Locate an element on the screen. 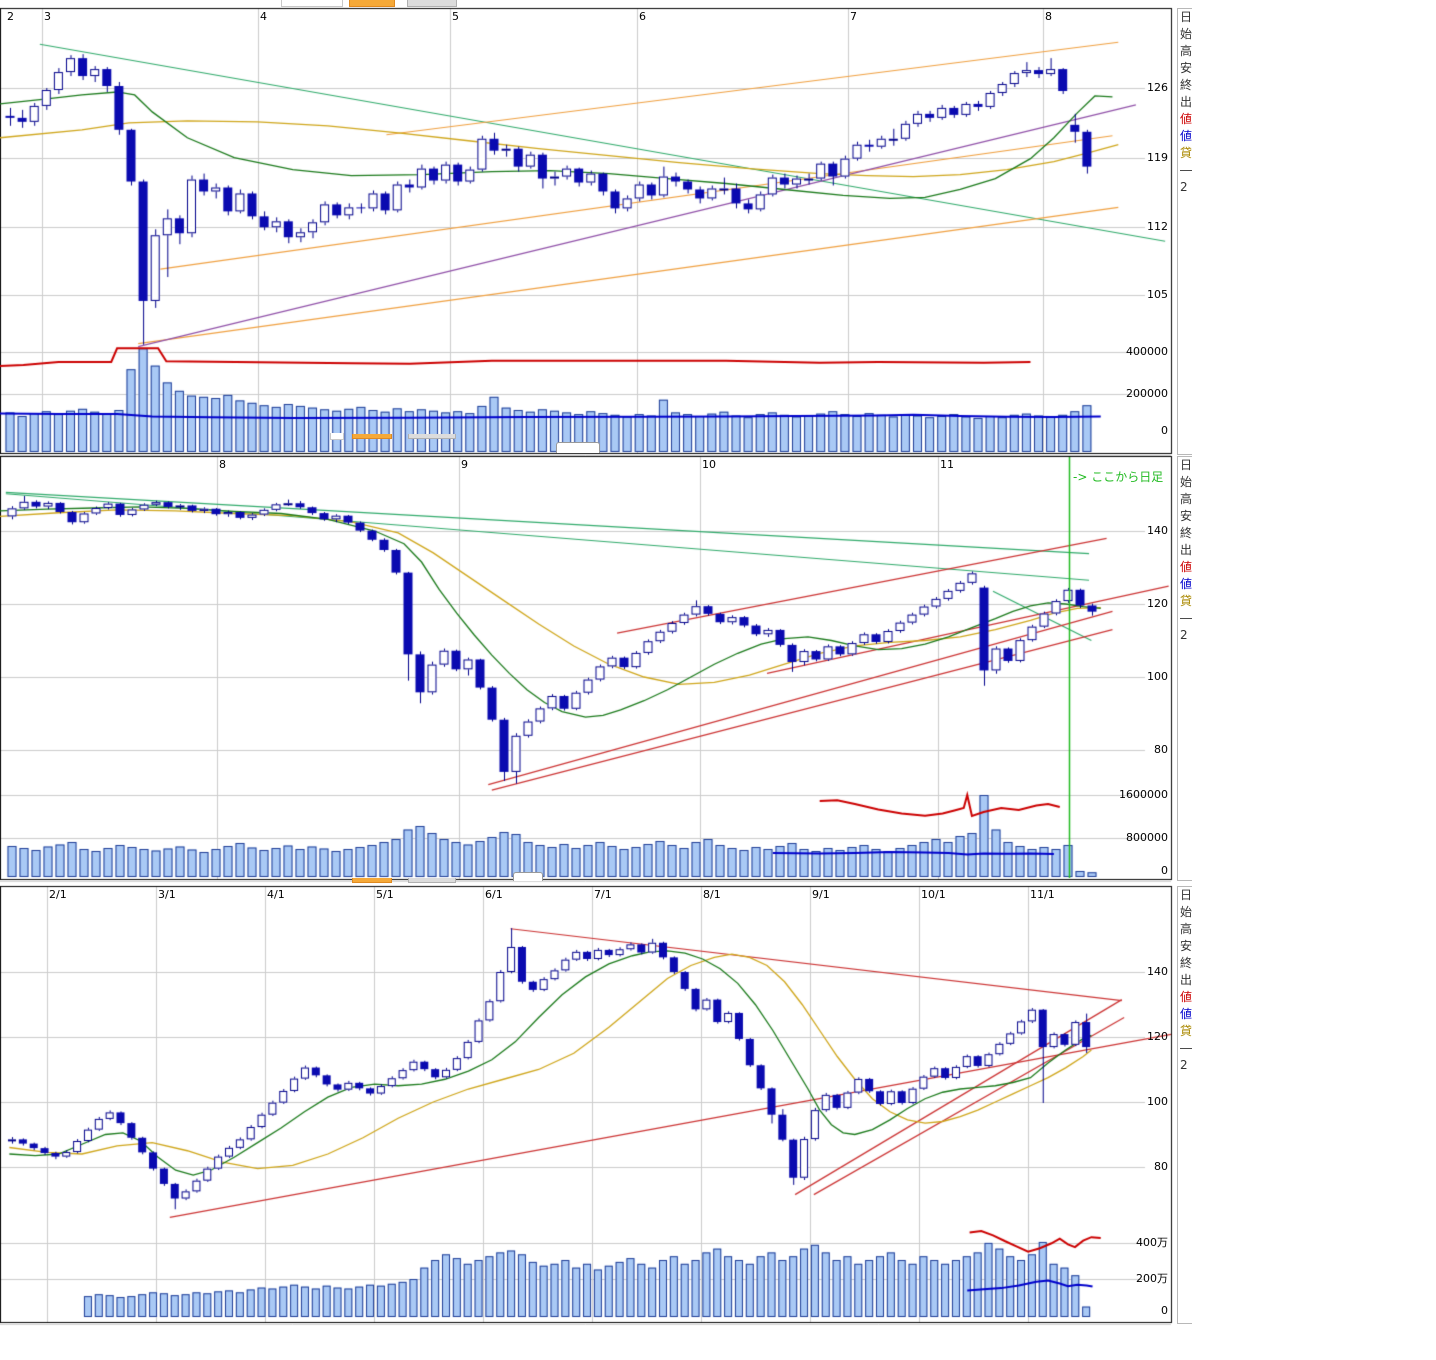 This screenshot has width=1436, height=1360. x-axis-label: 6 is located at coordinates (642, 16).